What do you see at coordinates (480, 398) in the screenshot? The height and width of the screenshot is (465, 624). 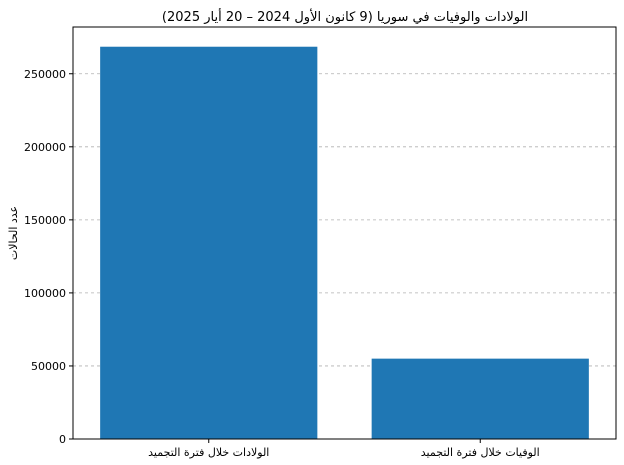 I see `bar` at bounding box center [480, 398].